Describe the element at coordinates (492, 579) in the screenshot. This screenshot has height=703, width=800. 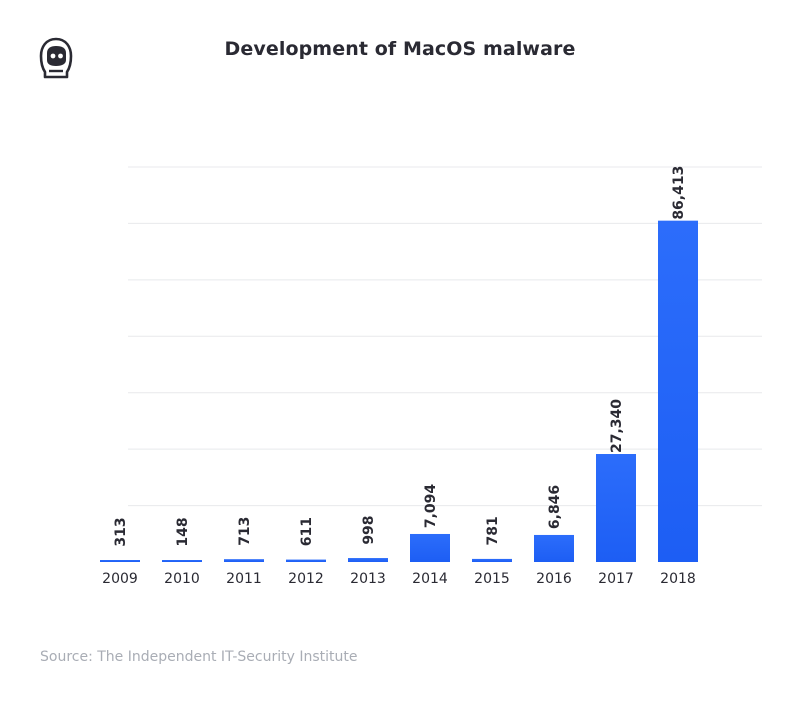
I see `x-tick-2015: 2015` at that location.